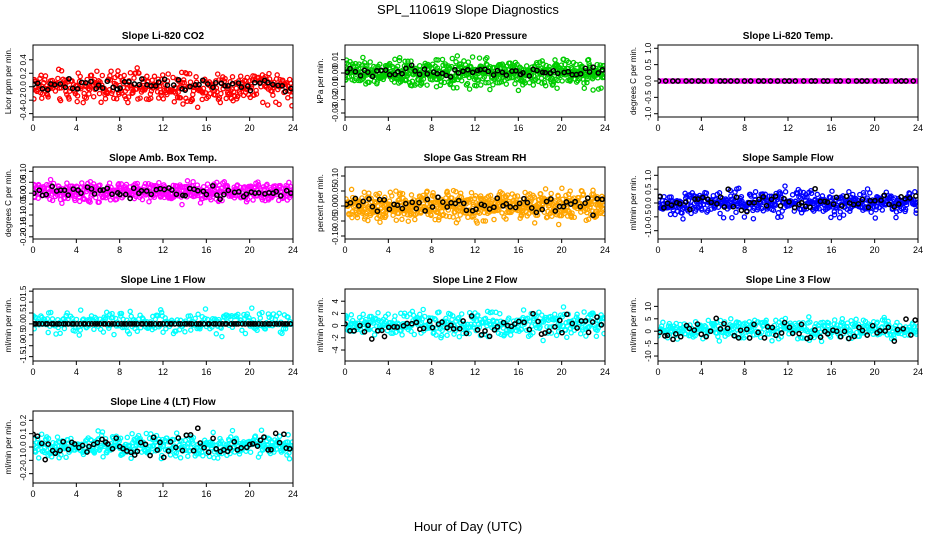  Describe the element at coordinates (918, 128) in the screenshot. I see `x-tick-label: 24` at that location.